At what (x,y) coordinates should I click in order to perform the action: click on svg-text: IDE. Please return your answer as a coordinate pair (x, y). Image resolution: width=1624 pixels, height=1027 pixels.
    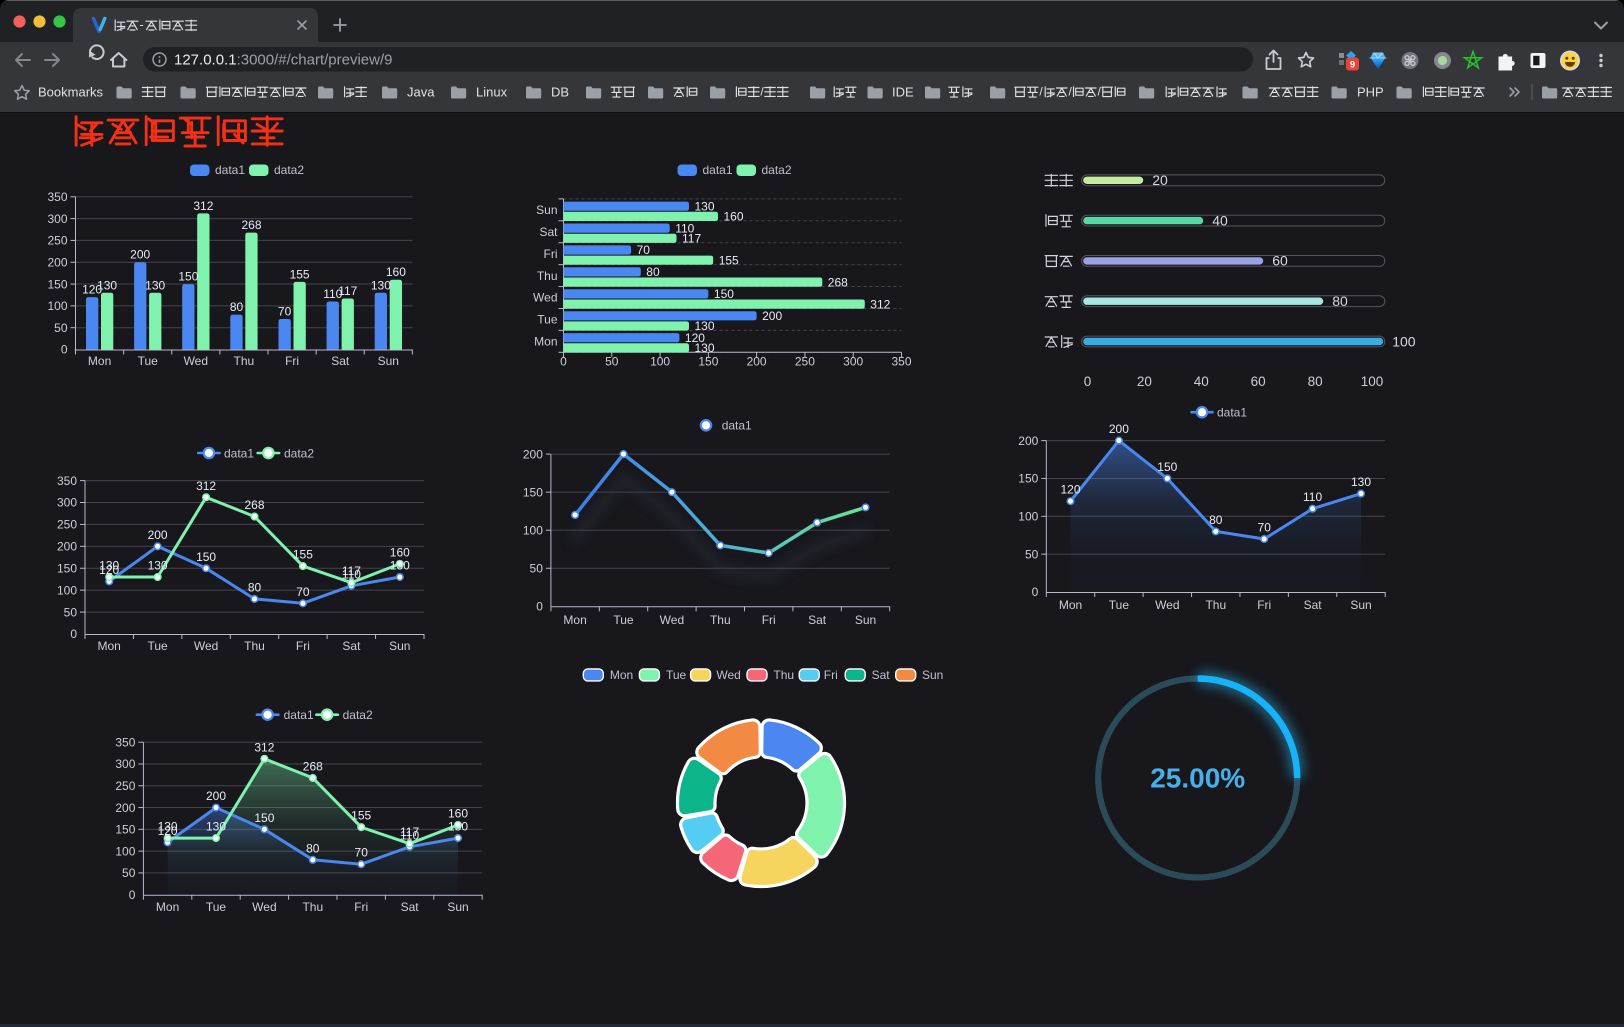
    Looking at the image, I should click on (903, 92).